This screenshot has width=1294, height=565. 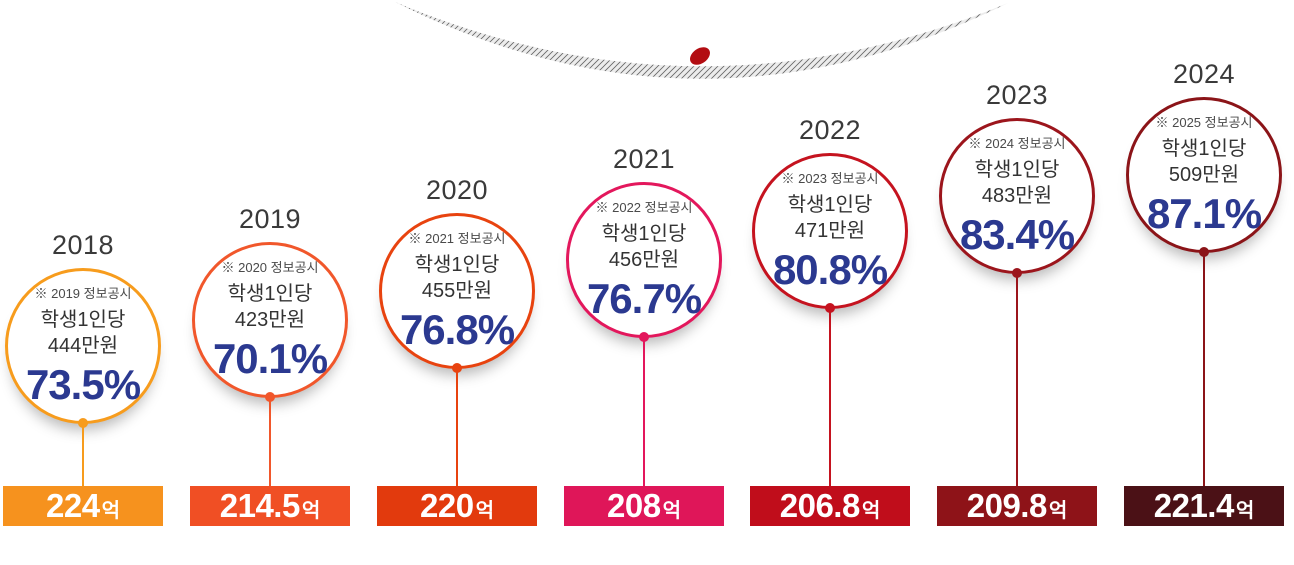 I want to click on stat-circle: ※ 2021 정보공시 학생1인당 455만원 76.8%, so click(x=457, y=291).